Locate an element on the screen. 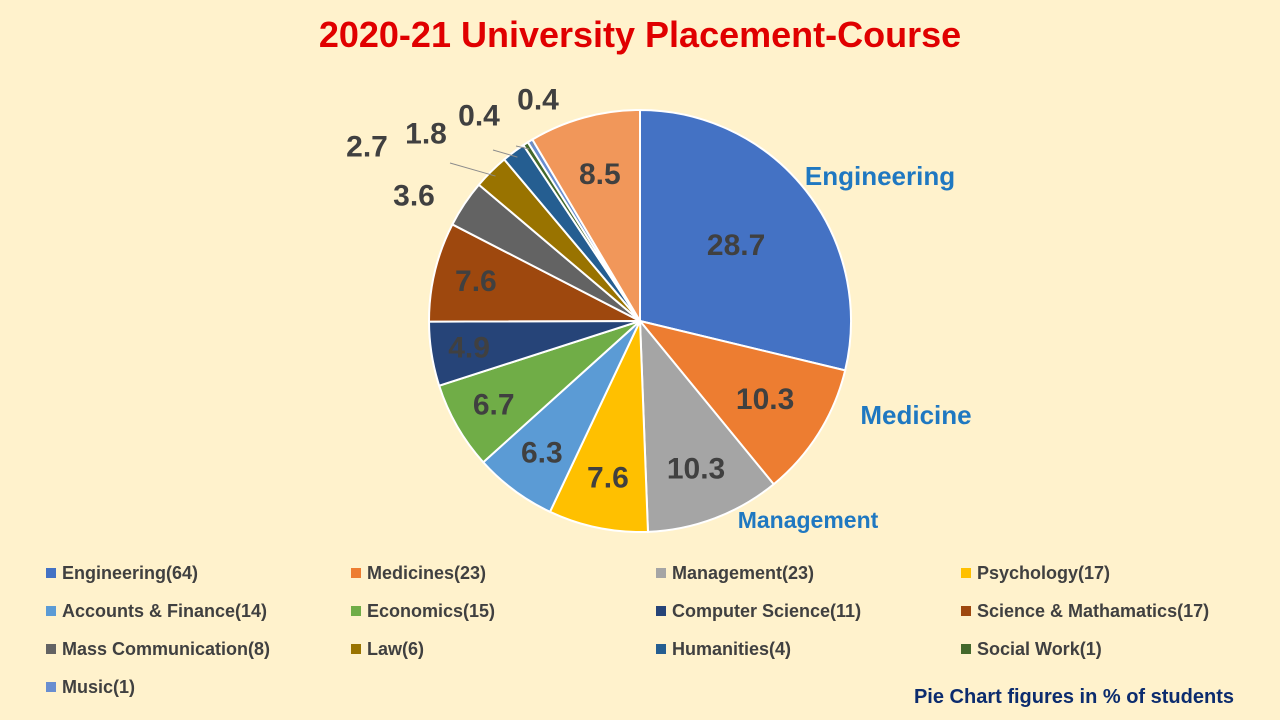  legend-label: Computer Science(11) is located at coordinates (767, 610).